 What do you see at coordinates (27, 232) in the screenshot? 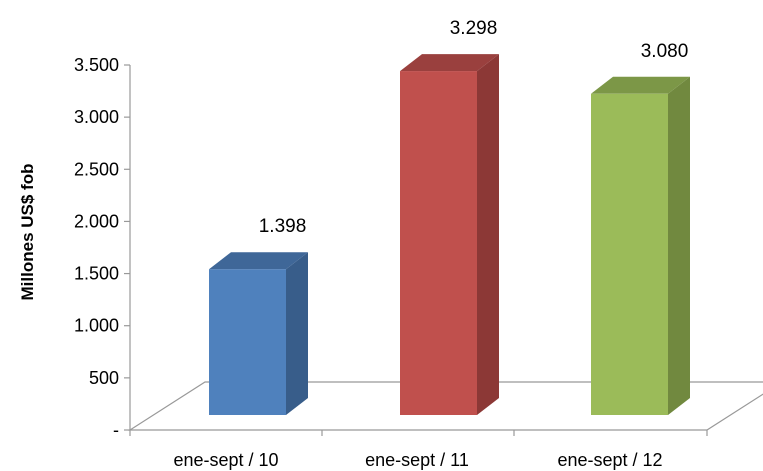
I see `y-axis-title: Millones US$ fob` at bounding box center [27, 232].